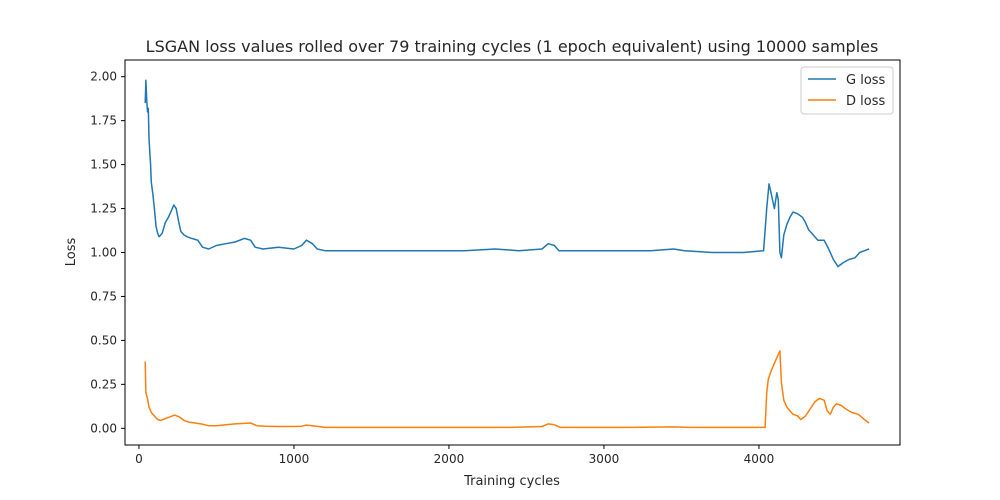 This screenshot has width=1000, height=500. Describe the element at coordinates (511, 481) in the screenshot. I see `x-axis-label: Training cycles` at that location.